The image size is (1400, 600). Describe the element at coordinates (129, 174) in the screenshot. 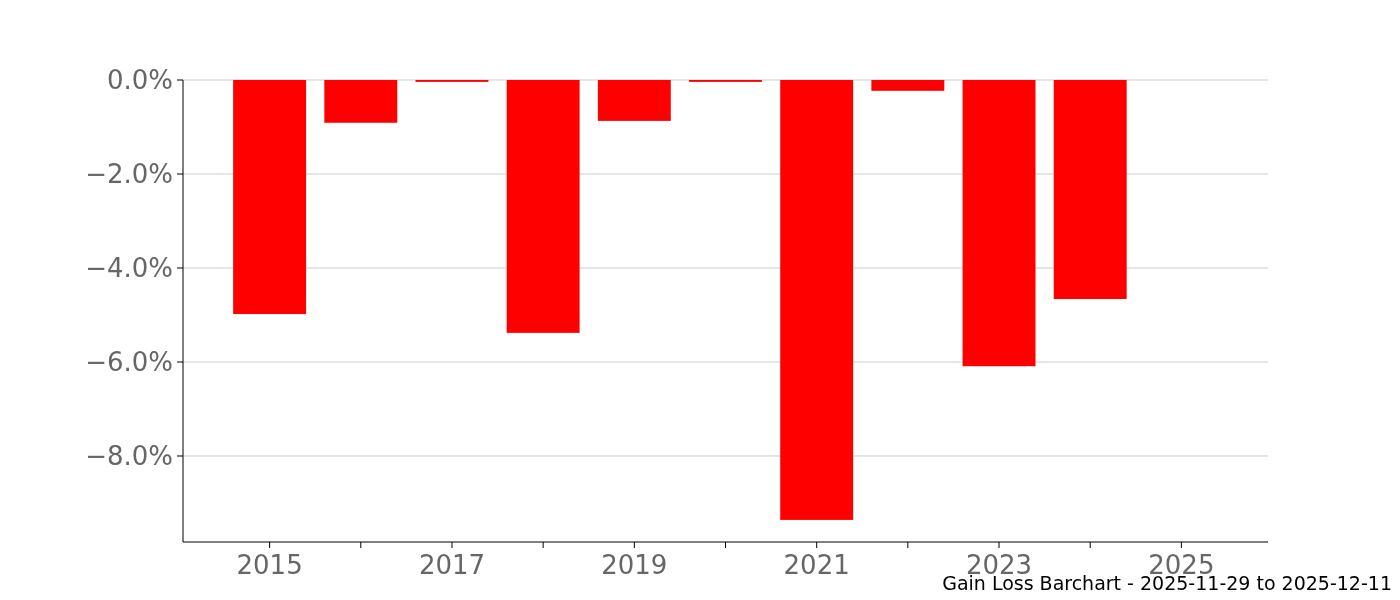

I see `y-tick-label: −2.0%` at that location.